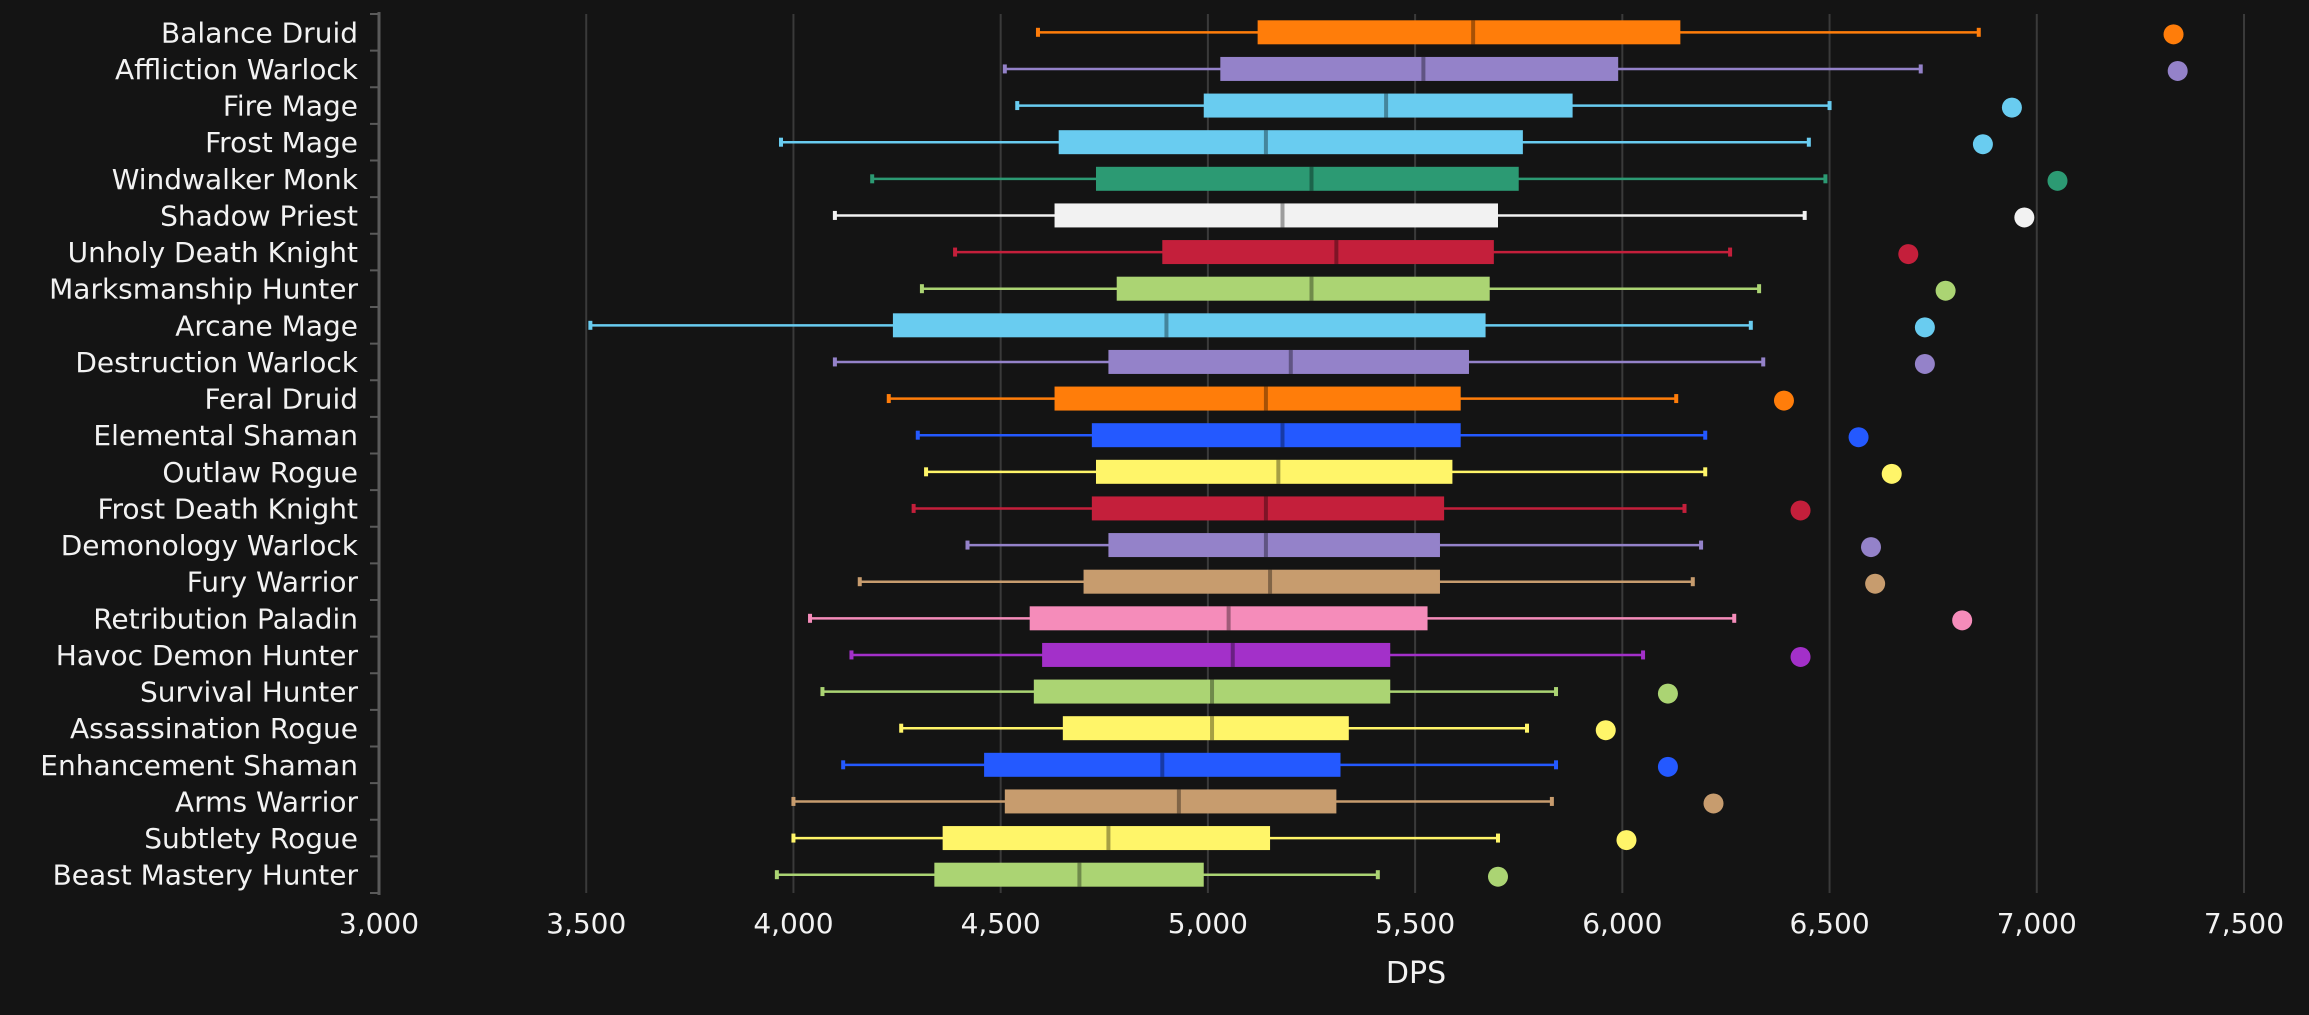  What do you see at coordinates (1829, 923) in the screenshot?
I see `x-tick-label: 6,500` at bounding box center [1829, 923].